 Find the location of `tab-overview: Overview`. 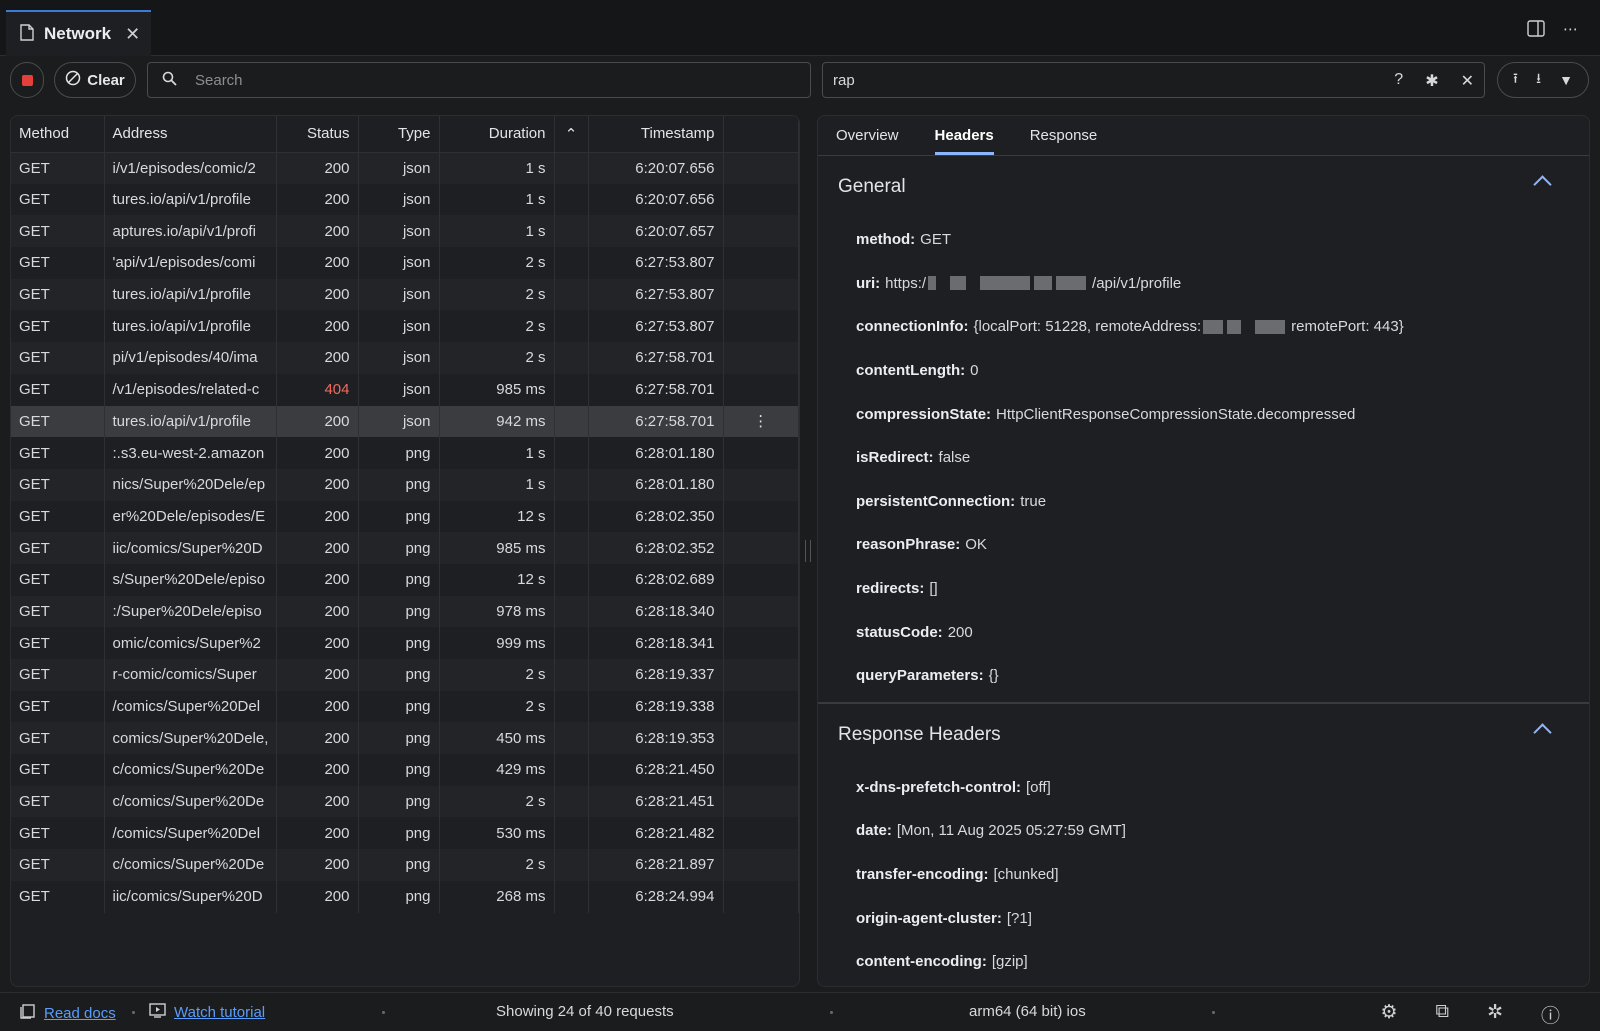

tab-overview: Overview is located at coordinates (867, 135).